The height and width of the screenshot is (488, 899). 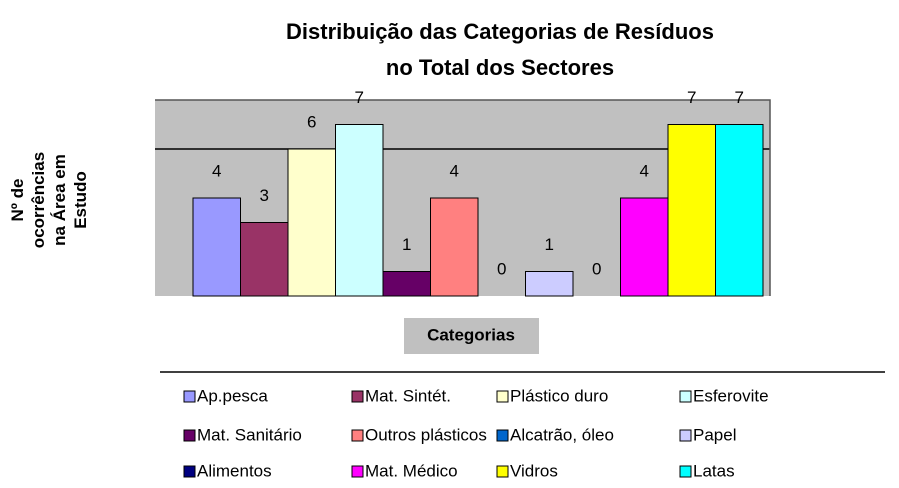 I want to click on x-label-box, so click(x=471, y=336).